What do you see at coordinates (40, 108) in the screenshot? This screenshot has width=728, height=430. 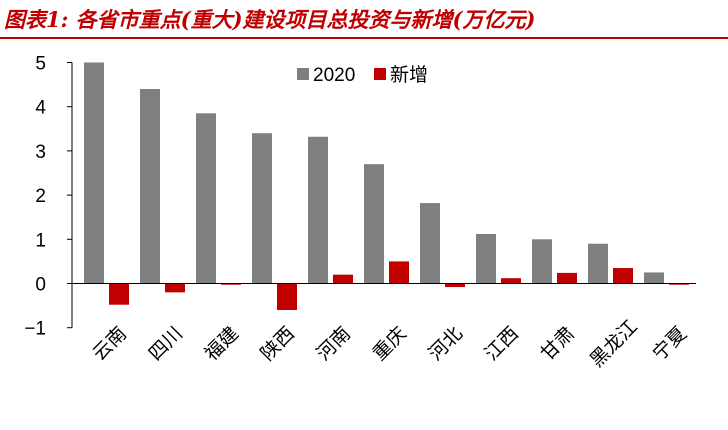 I see `y-tick-label: 4` at bounding box center [40, 108].